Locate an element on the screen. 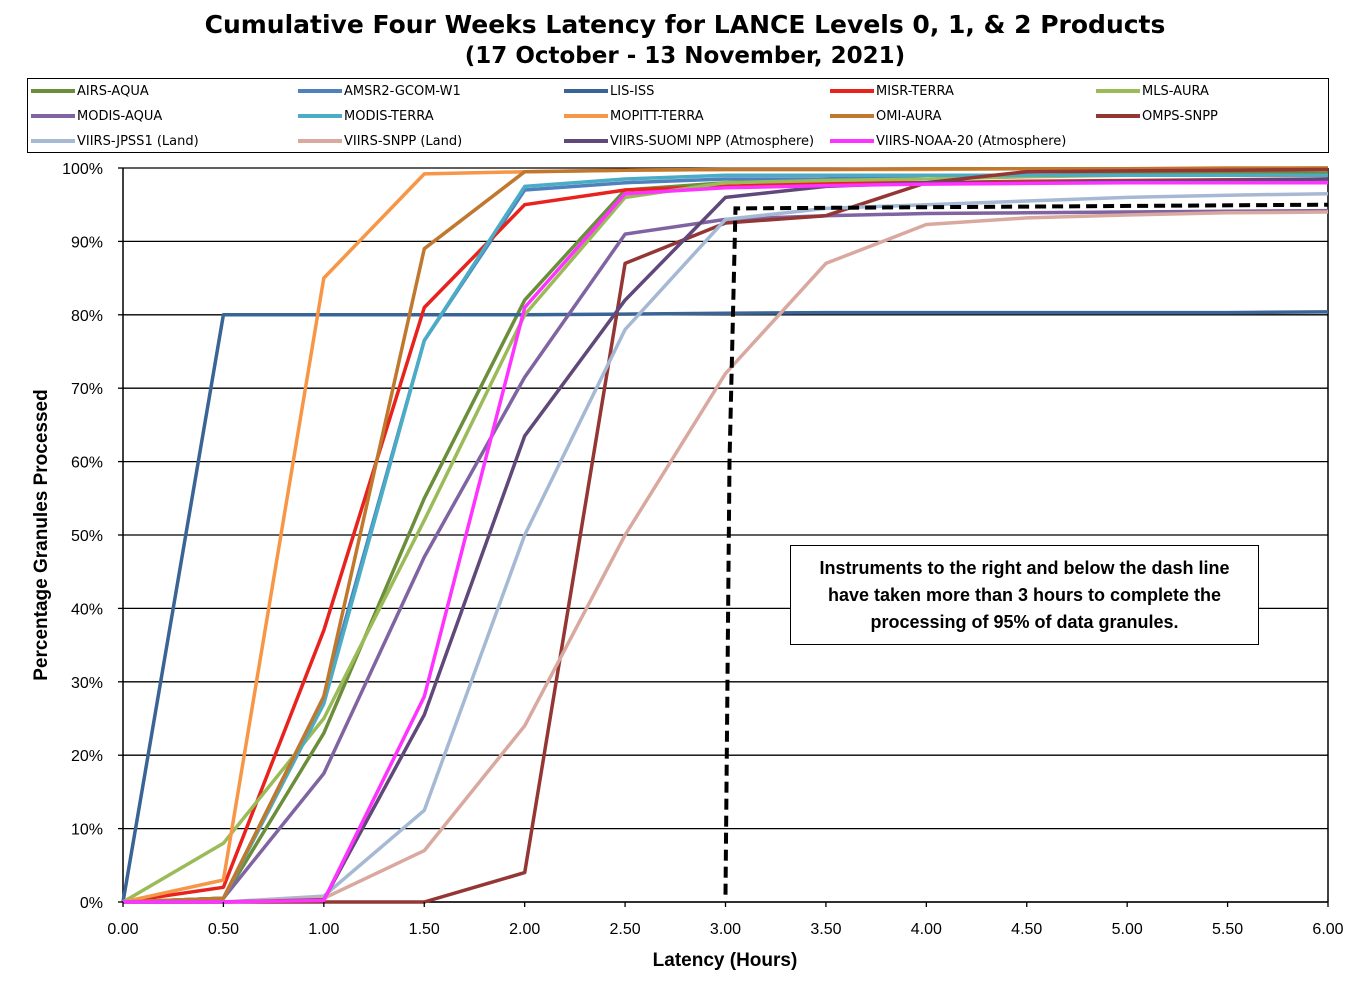 The height and width of the screenshot is (994, 1370). legend-label: VIIRS-JPSS1 (Land) is located at coordinates (138, 141).